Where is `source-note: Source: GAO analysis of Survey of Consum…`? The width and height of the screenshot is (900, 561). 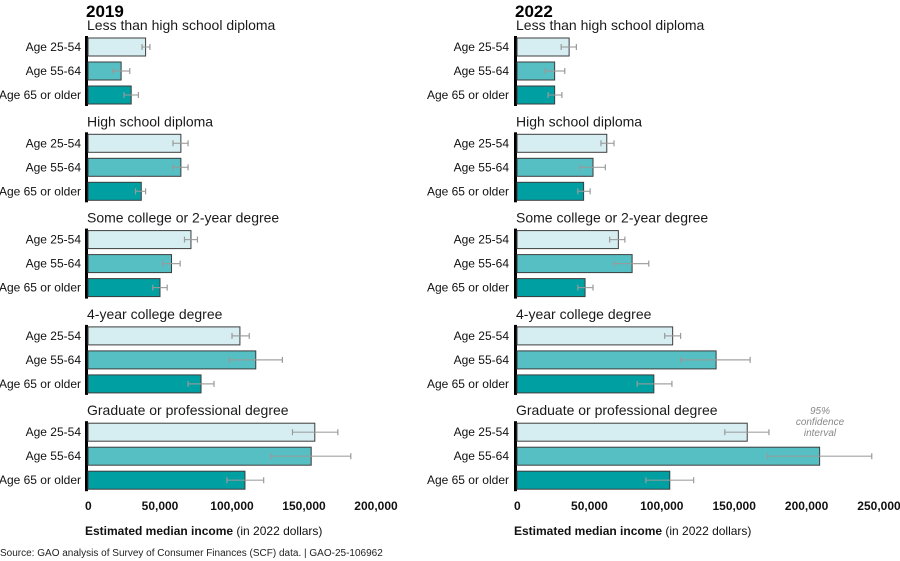
source-note: Source: GAO analysis of Survey of Consum… is located at coordinates (191, 553).